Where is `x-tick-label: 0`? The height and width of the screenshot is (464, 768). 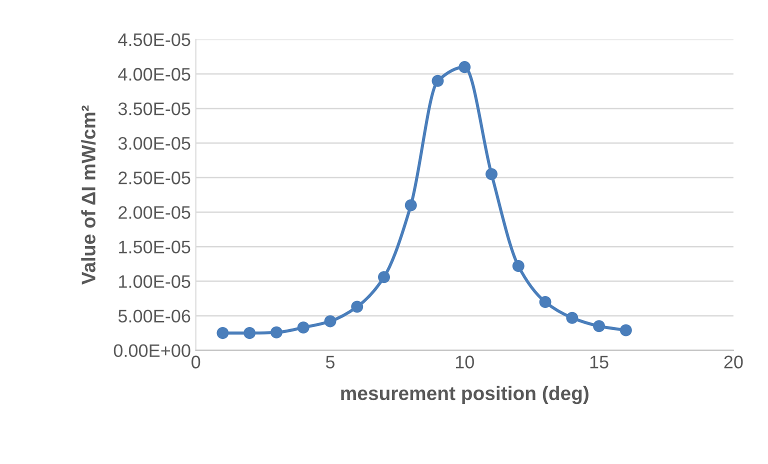 x-tick-label: 0 is located at coordinates (196, 362).